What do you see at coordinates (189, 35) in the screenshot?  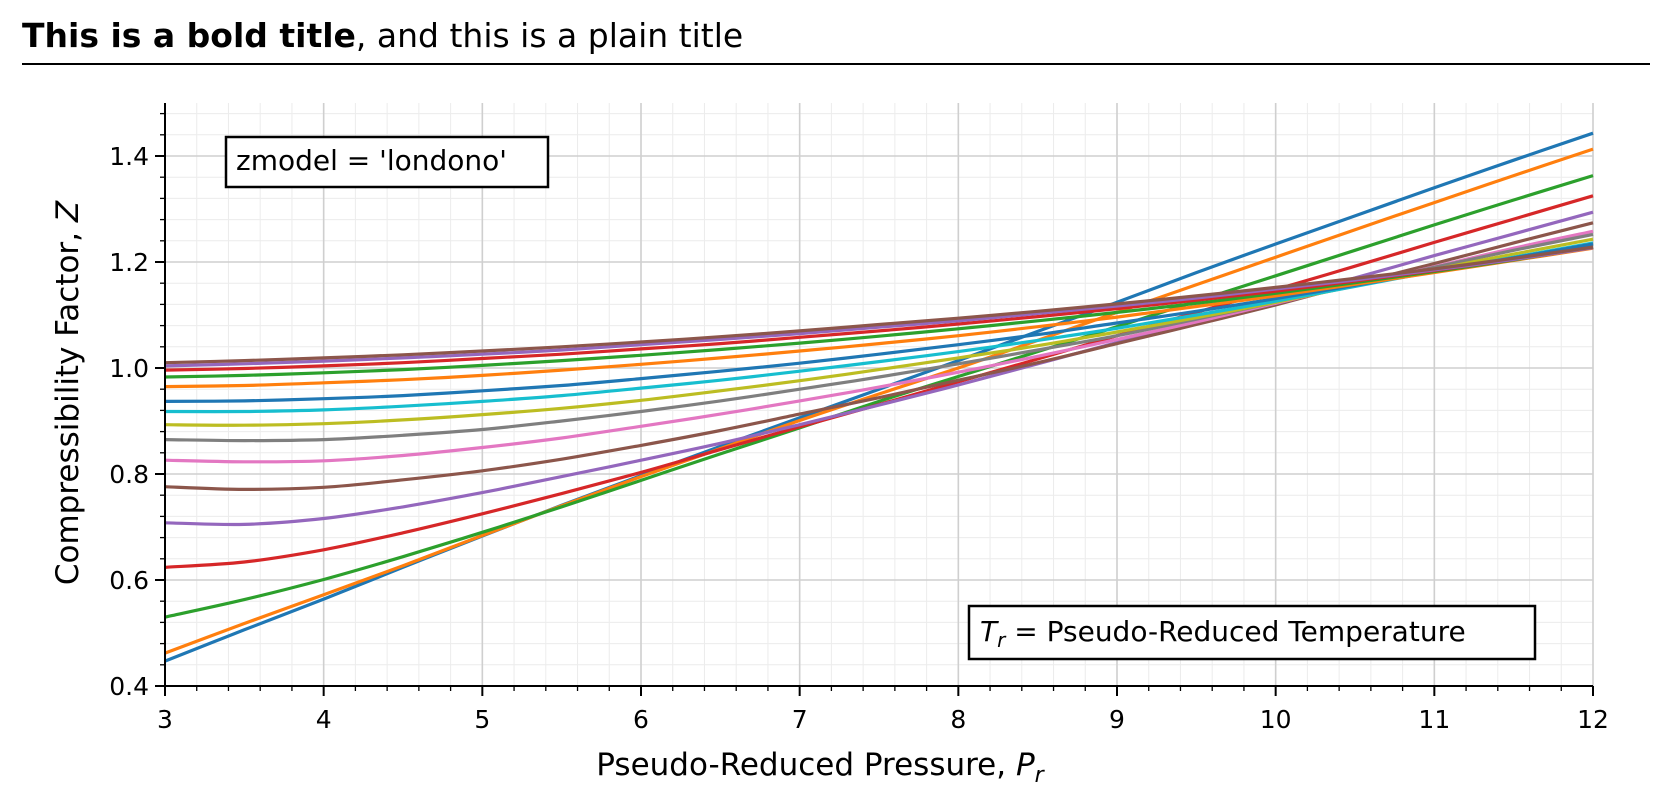 I see `title-bold-part: This is a bold title` at bounding box center [189, 35].